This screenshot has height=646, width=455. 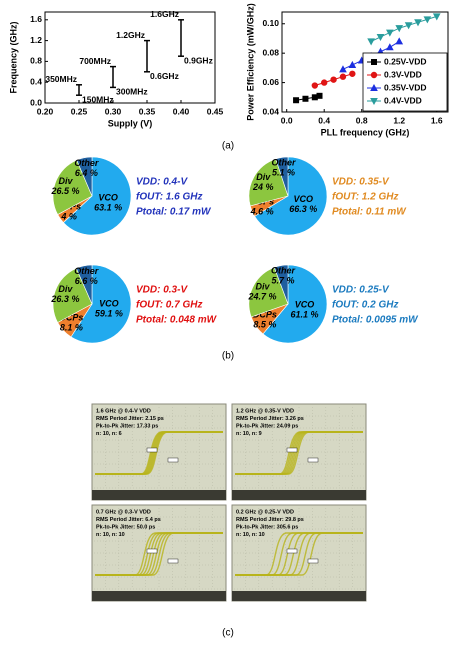 I want to click on slice-value: 4 %, so click(x=68, y=217).